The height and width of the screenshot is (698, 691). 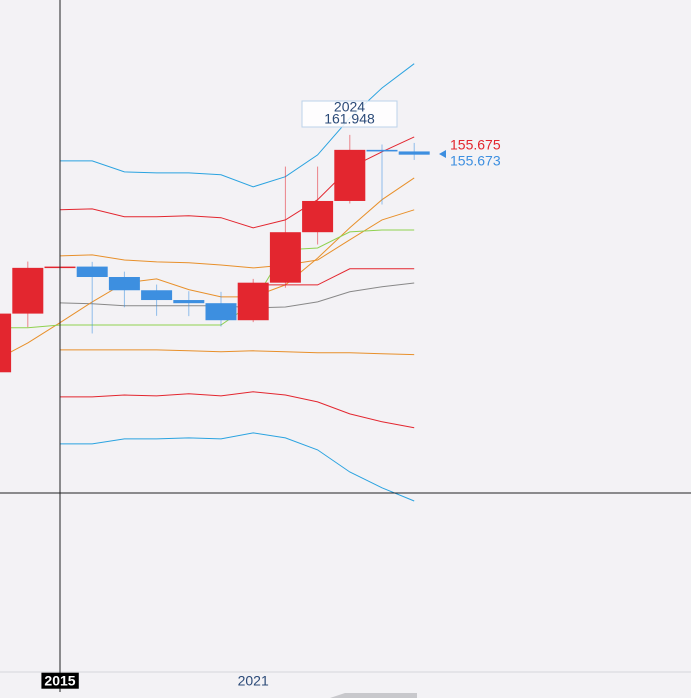 What do you see at coordinates (475, 161) in the screenshot?
I see `price-tag: 155.673` at bounding box center [475, 161].